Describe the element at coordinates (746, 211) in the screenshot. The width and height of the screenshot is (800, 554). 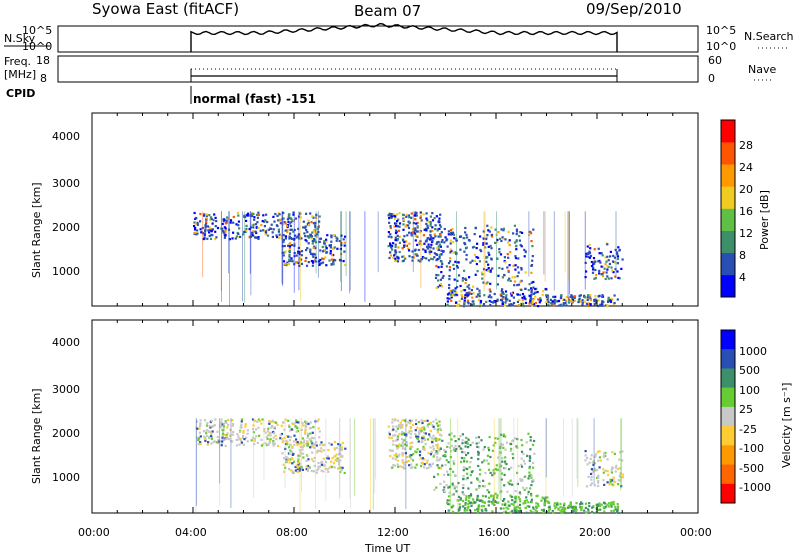
I see `power-cb-tick-16: 16` at that location.